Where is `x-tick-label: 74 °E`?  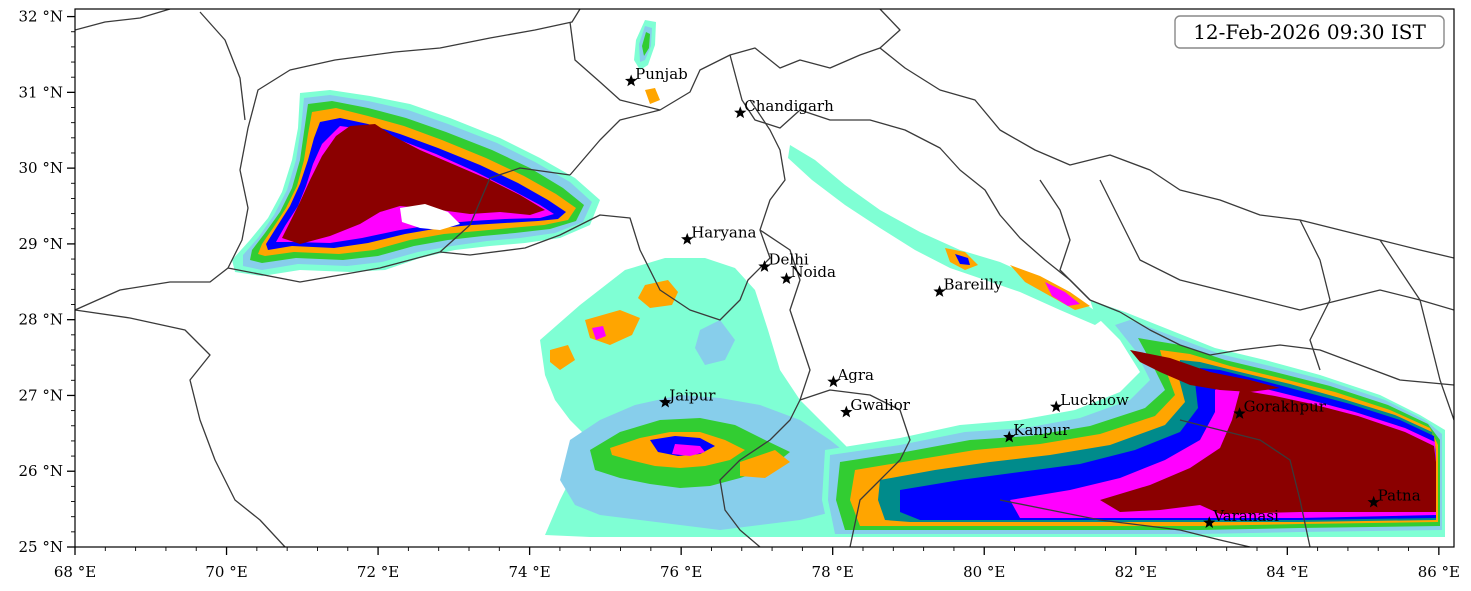
x-tick-label: 74 °E is located at coordinates (529, 572).